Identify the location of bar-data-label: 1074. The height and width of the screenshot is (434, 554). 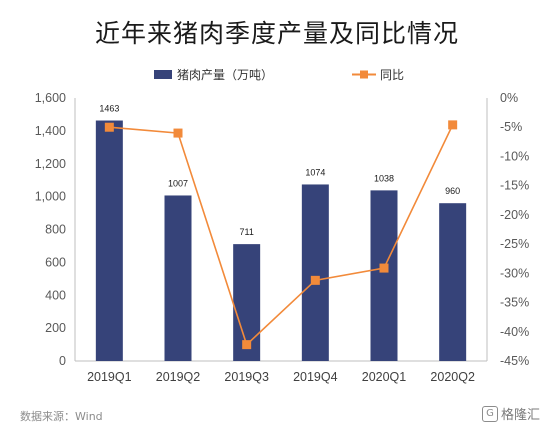
(315, 172).